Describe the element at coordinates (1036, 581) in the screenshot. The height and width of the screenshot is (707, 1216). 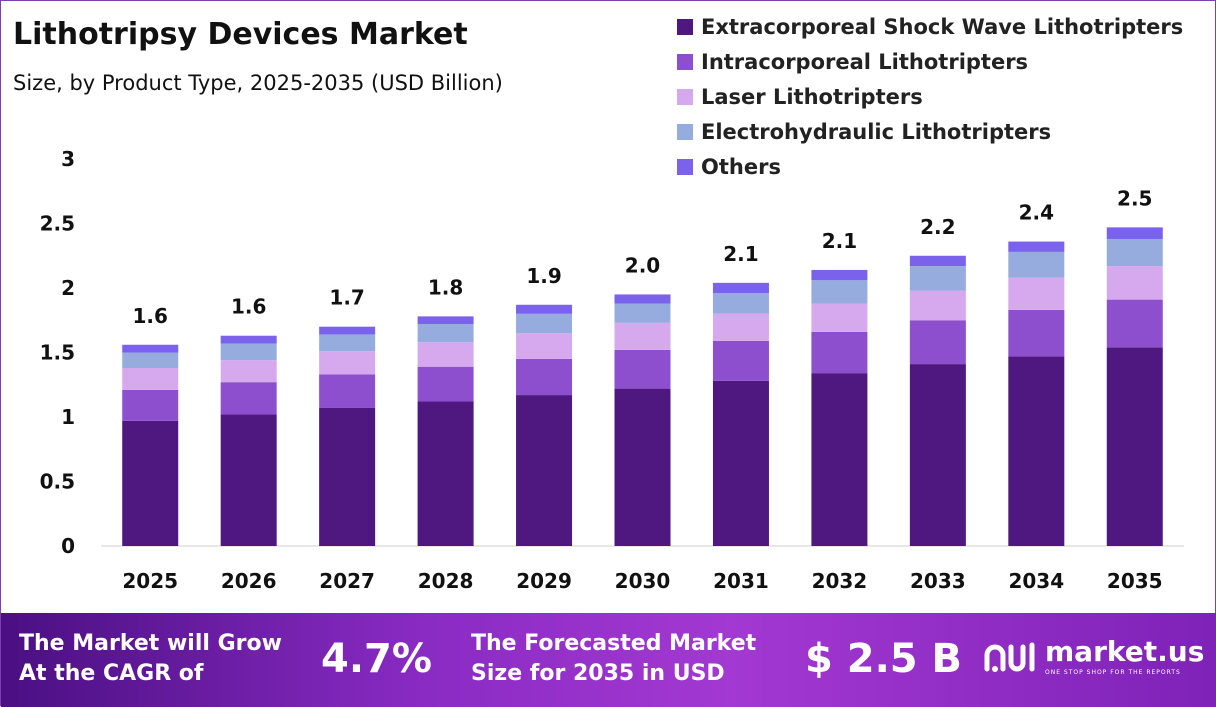
I see `x-tick-label: 2034` at that location.